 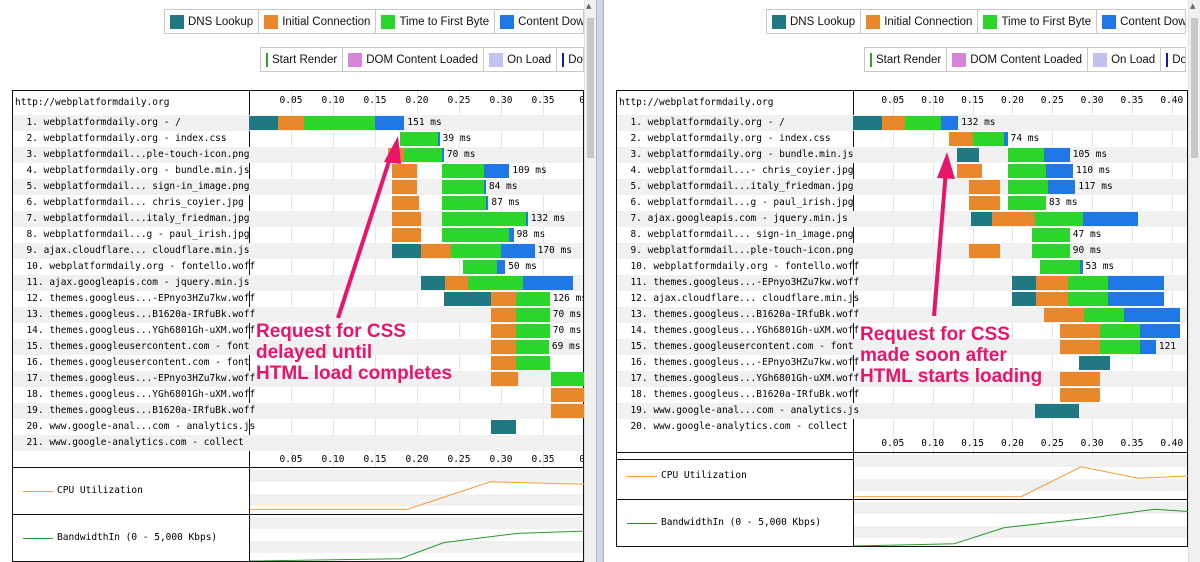 I want to click on table-row: 1. webplatformdaily.org - / 151 ms, so click(x=298, y=123).